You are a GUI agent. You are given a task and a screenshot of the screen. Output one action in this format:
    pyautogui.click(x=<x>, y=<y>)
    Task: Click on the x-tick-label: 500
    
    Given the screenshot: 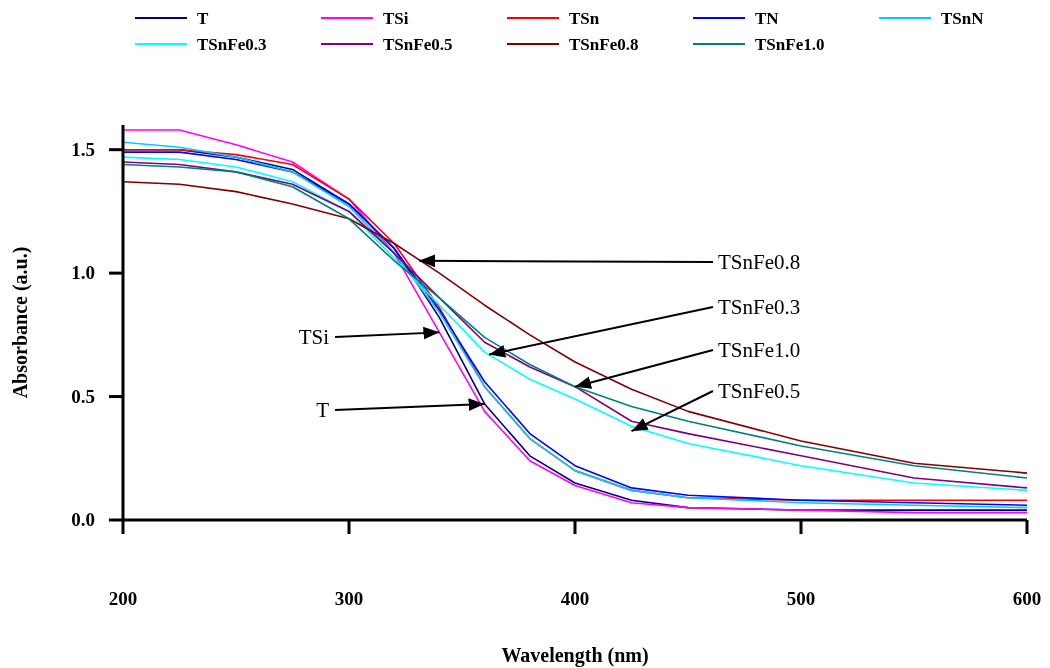 What is the action you would take?
    pyautogui.click(x=801, y=598)
    